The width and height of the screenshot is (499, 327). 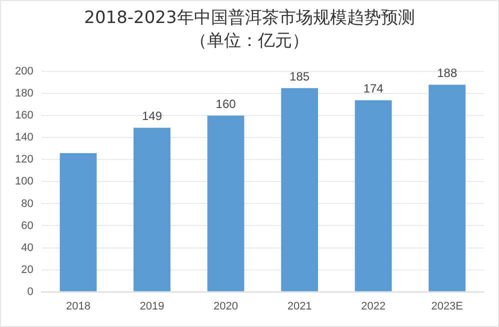 What do you see at coordinates (299, 306) in the screenshot?
I see `x-tick-label: 2021` at bounding box center [299, 306].